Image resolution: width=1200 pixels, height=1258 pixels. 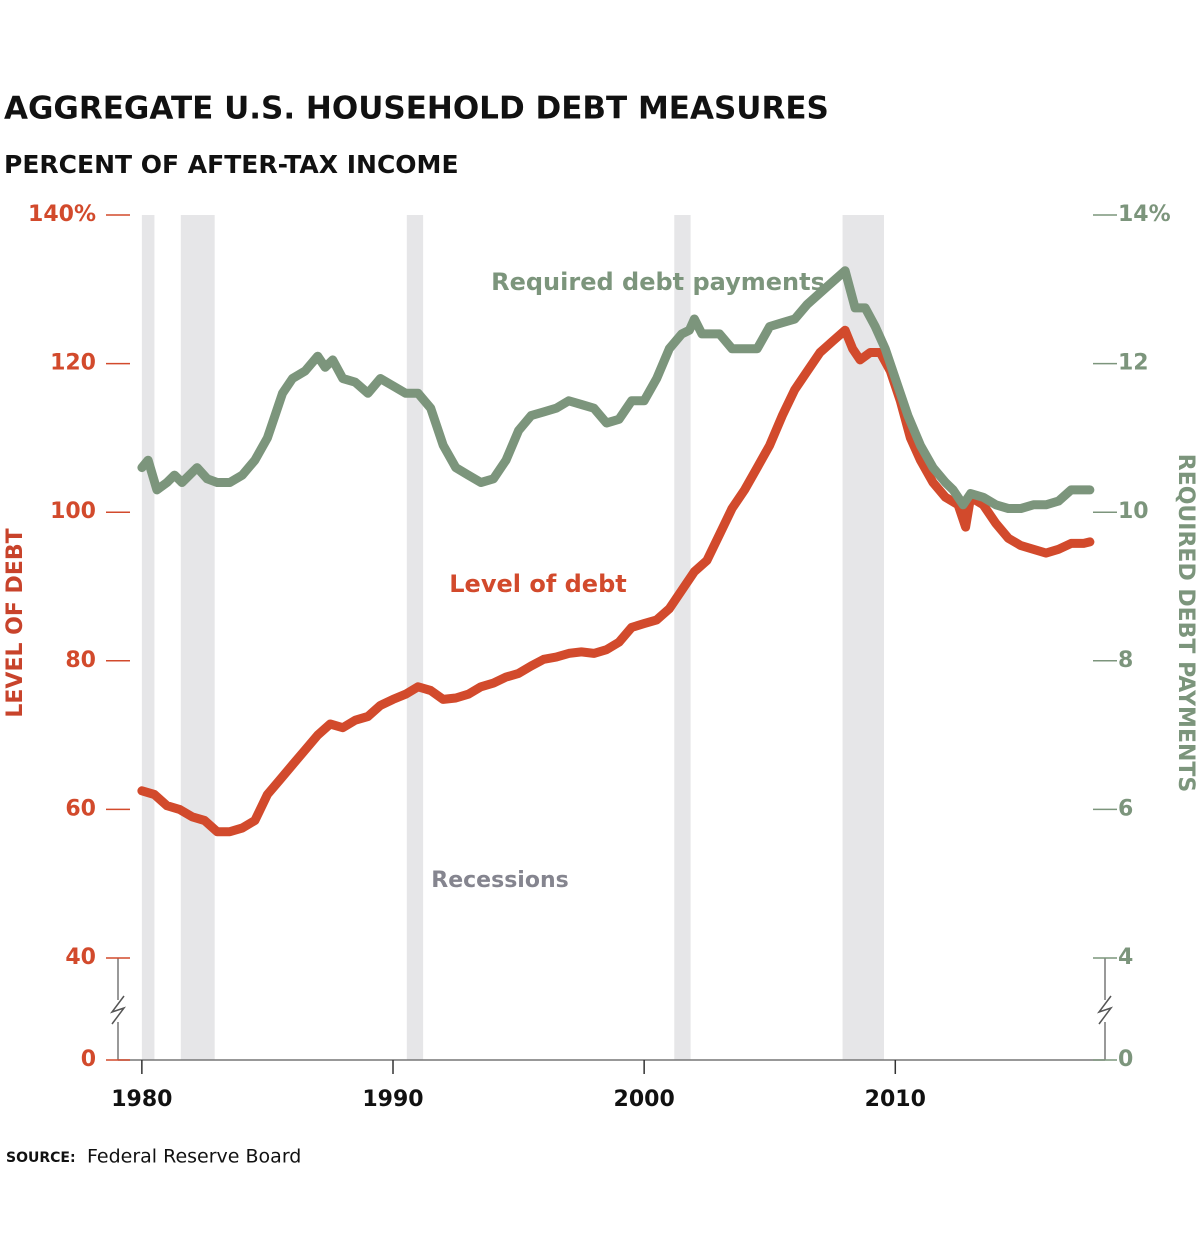 What do you see at coordinates (73, 363) in the screenshot?
I see `y-tick-label: 120` at bounding box center [73, 363].